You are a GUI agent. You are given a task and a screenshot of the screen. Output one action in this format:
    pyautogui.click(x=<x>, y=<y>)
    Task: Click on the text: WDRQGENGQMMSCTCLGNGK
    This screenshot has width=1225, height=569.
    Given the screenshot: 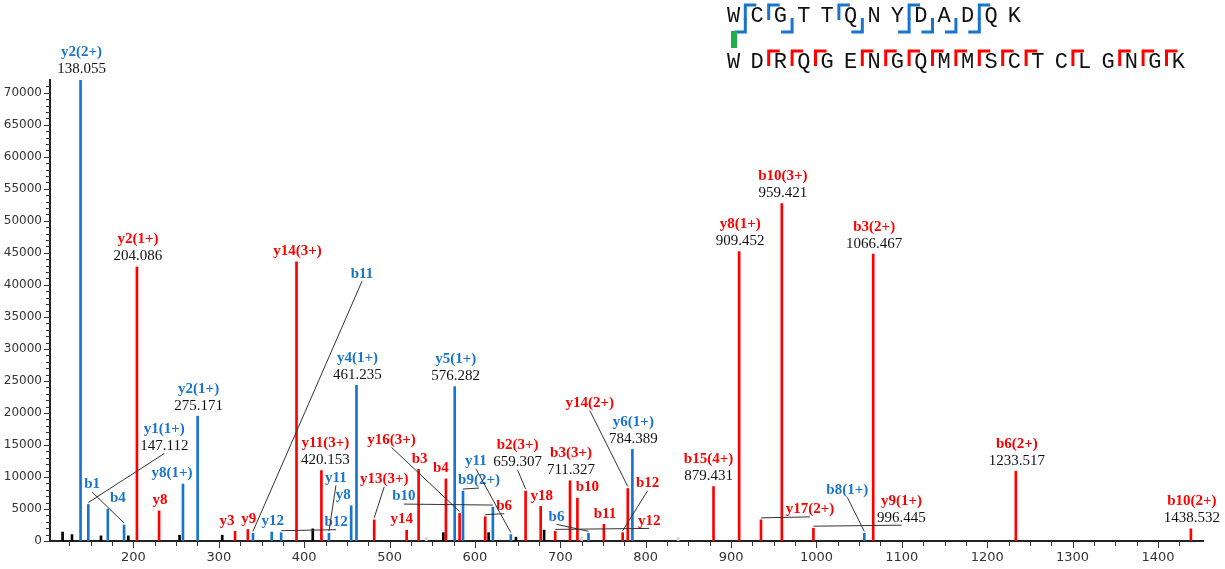 What is the action you would take?
    pyautogui.click(x=961, y=63)
    